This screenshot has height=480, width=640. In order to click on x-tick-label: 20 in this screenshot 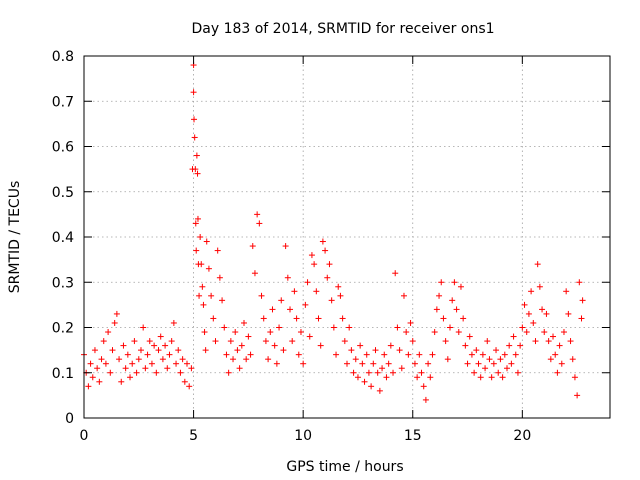, I will do `click(522, 436)`.